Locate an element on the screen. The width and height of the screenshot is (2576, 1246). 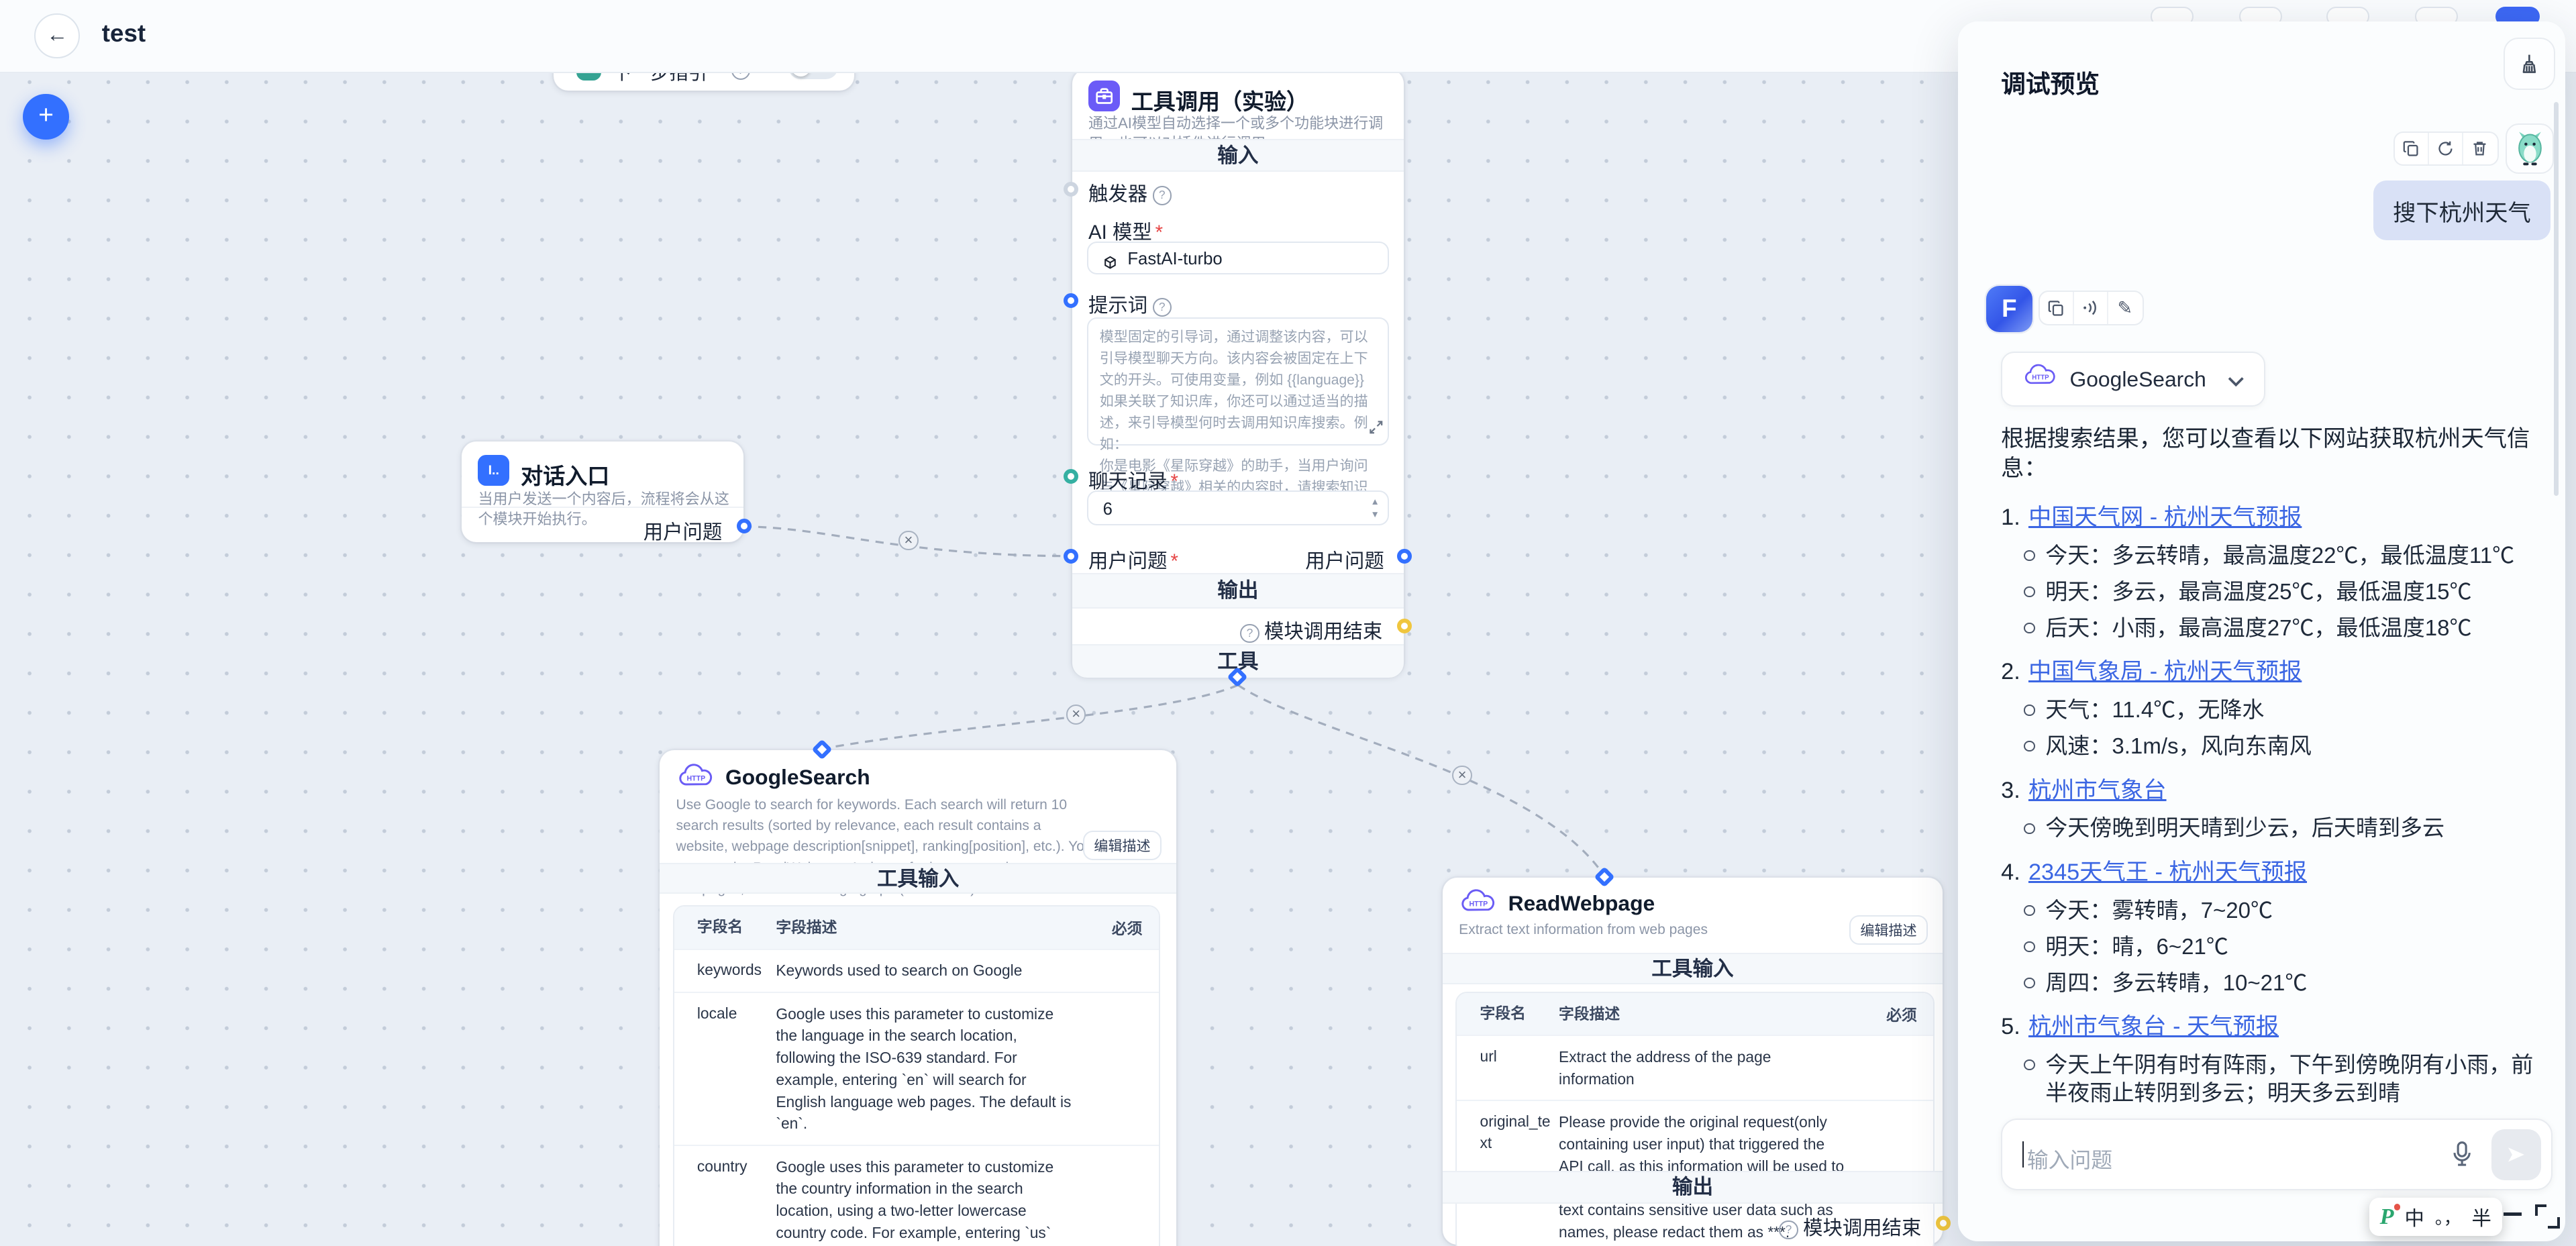
result-link: 杭州市气象台 - 天气预报 is located at coordinates (2153, 1027).